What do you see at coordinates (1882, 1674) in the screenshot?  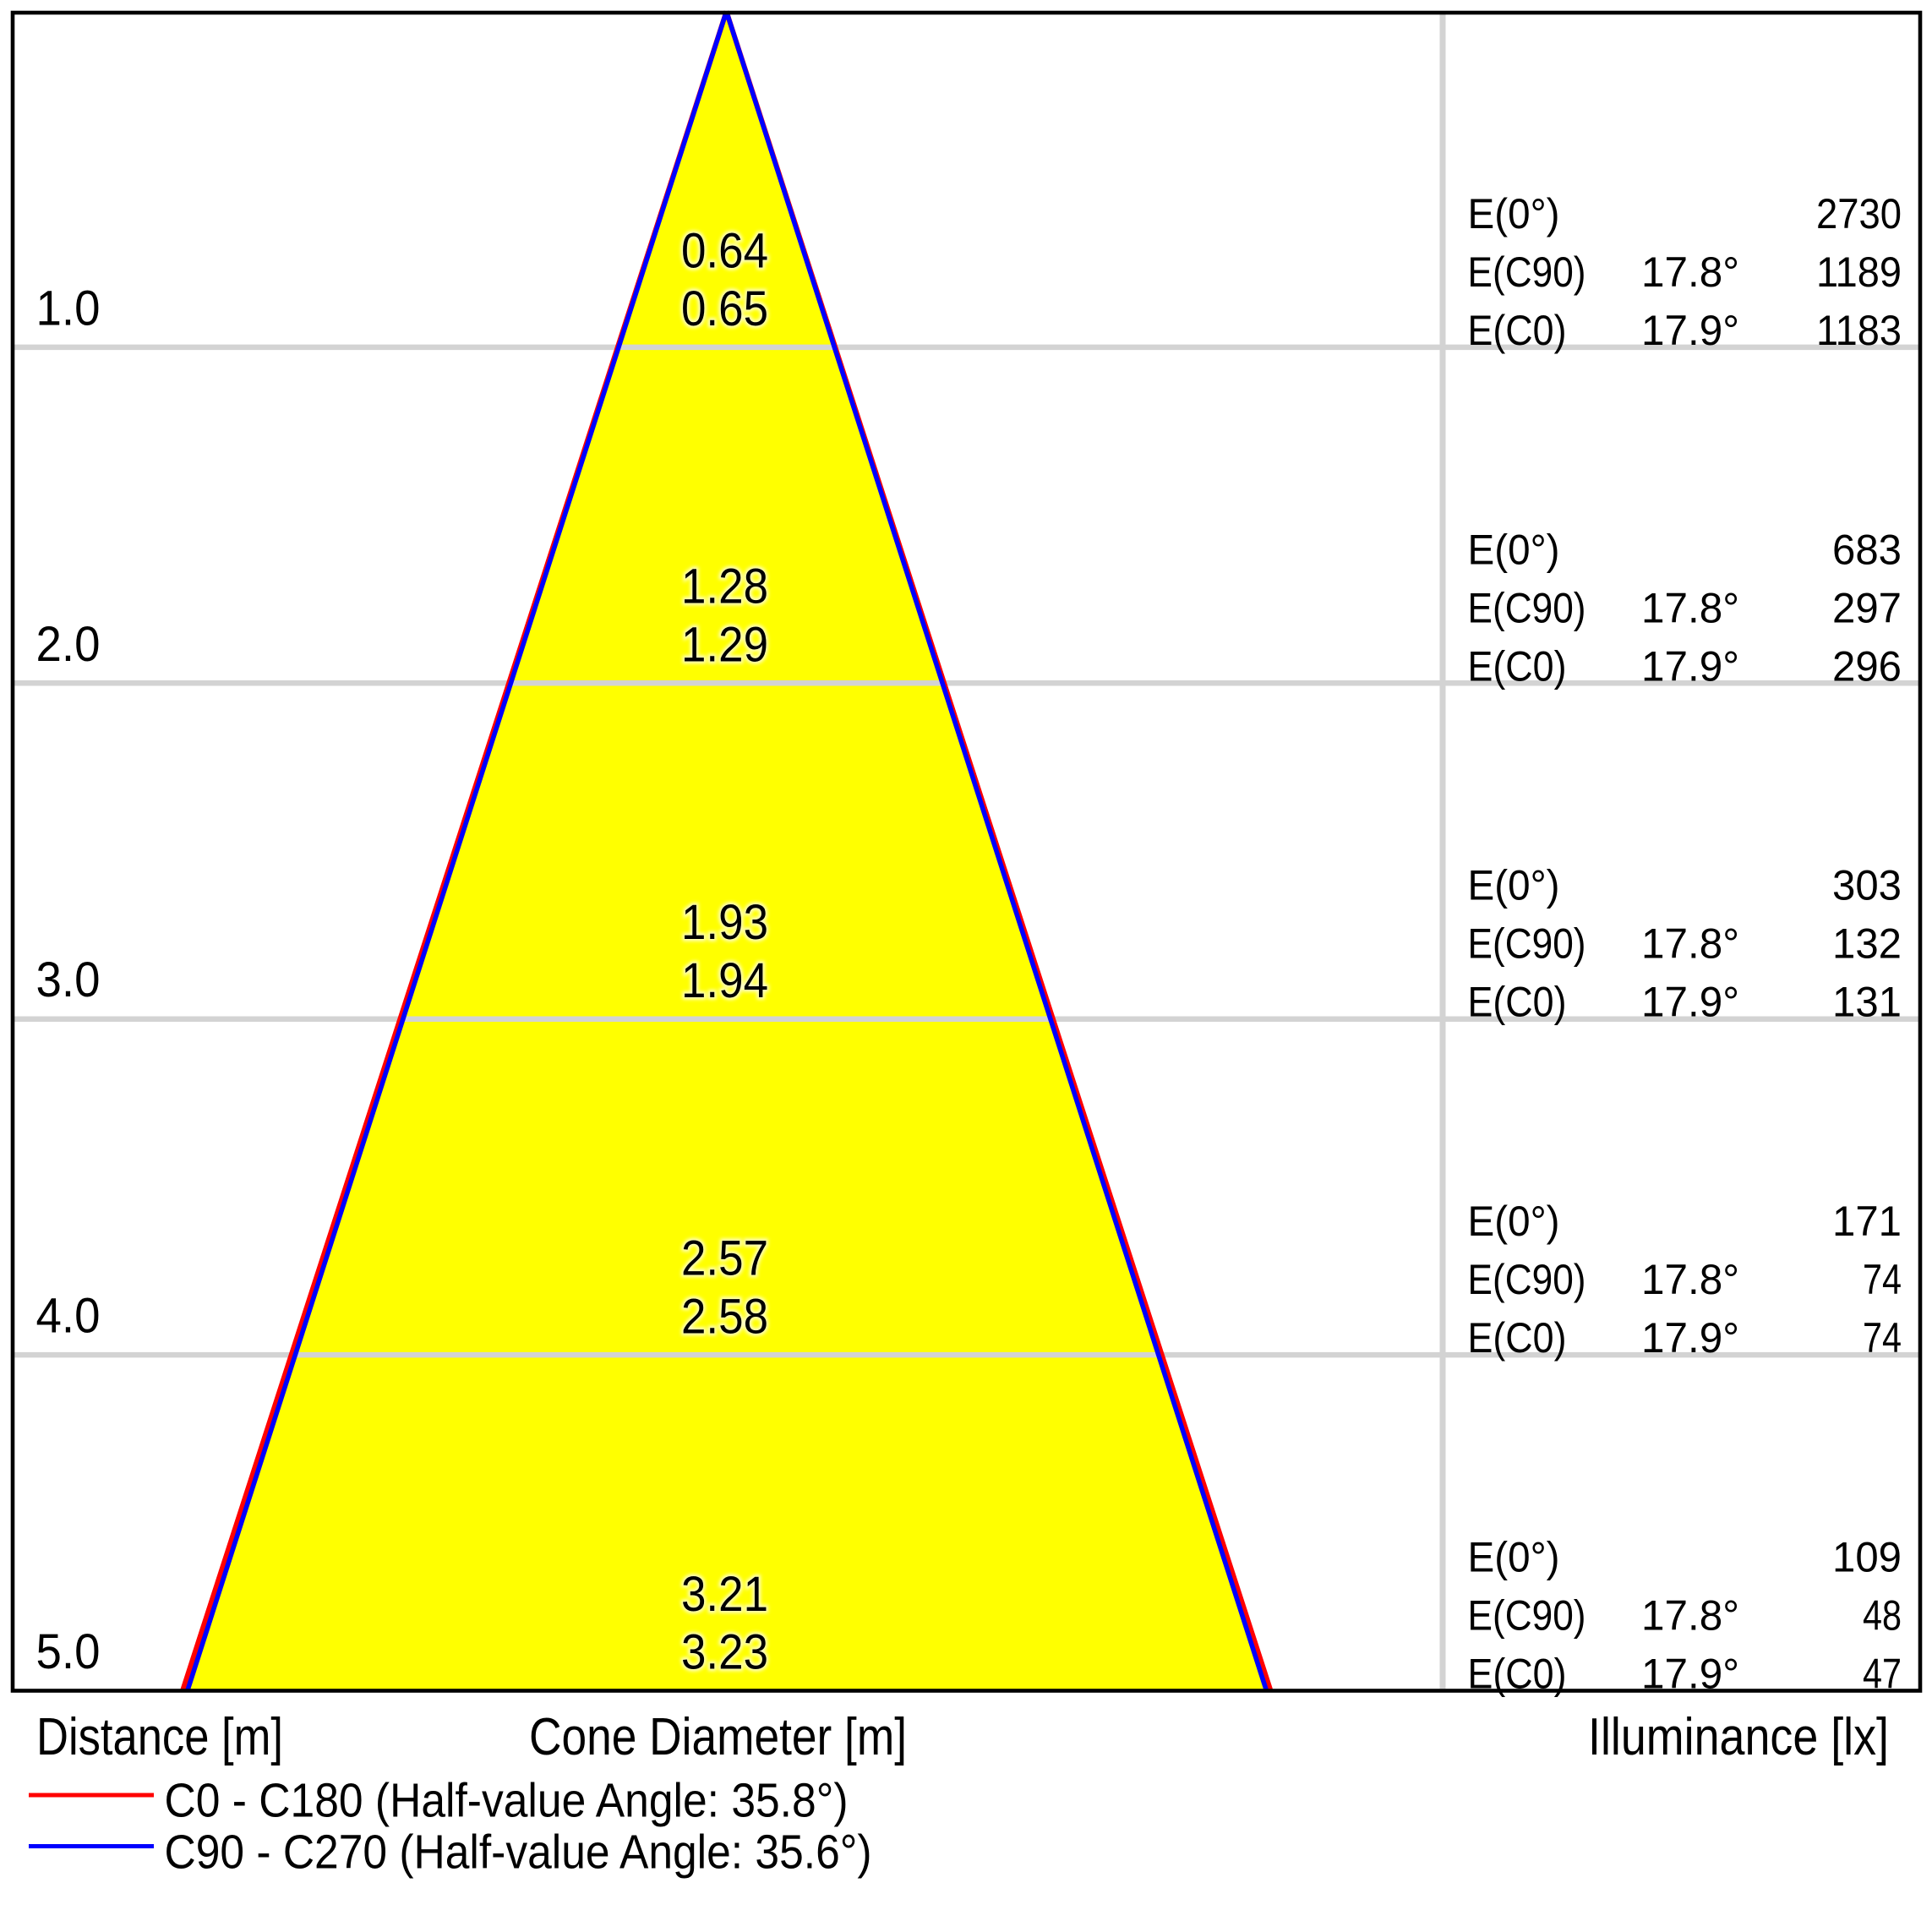 I see `svg-text: 47` at bounding box center [1882, 1674].